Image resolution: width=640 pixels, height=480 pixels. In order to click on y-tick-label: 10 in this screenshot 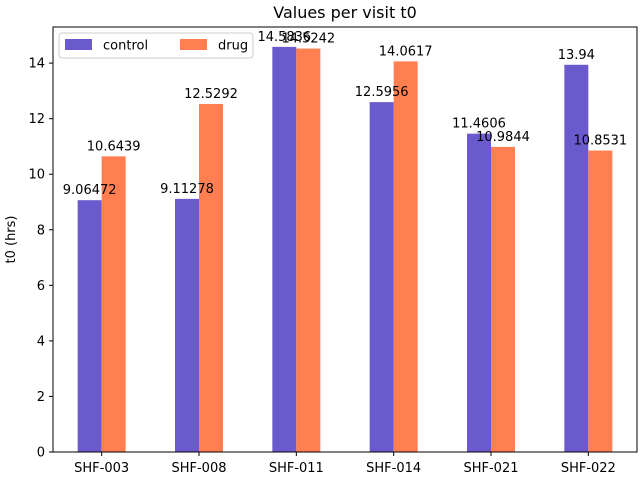, I will do `click(36, 175)`.